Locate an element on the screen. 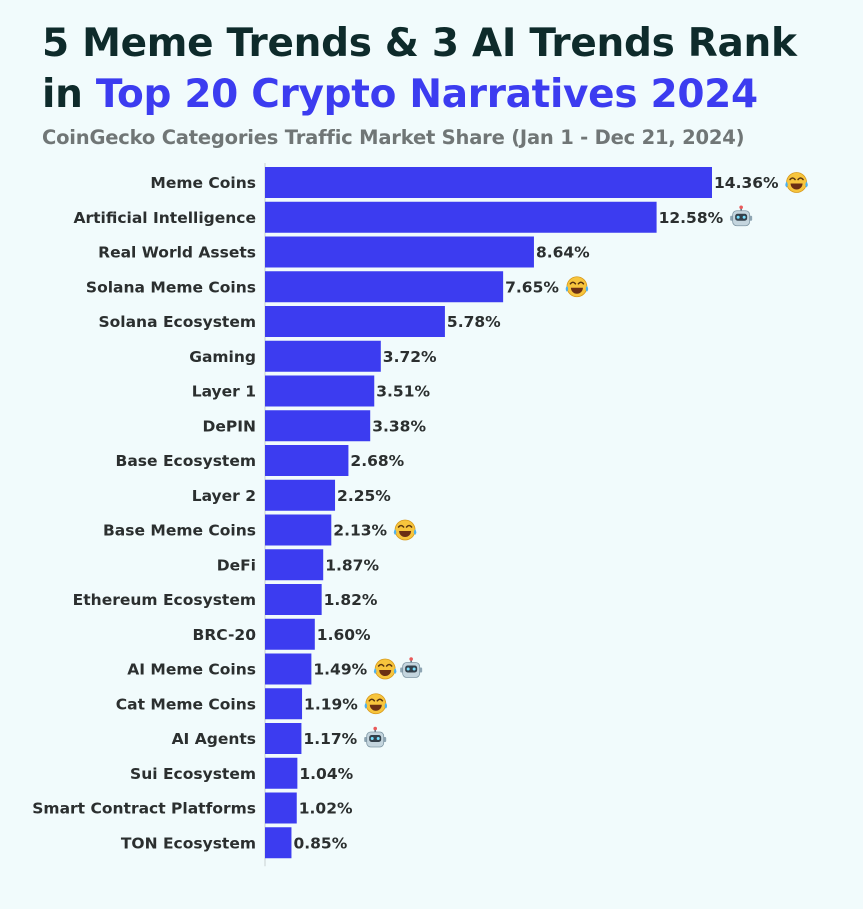 The width and height of the screenshot is (863, 909). category-label: Real World Assets is located at coordinates (177, 253).